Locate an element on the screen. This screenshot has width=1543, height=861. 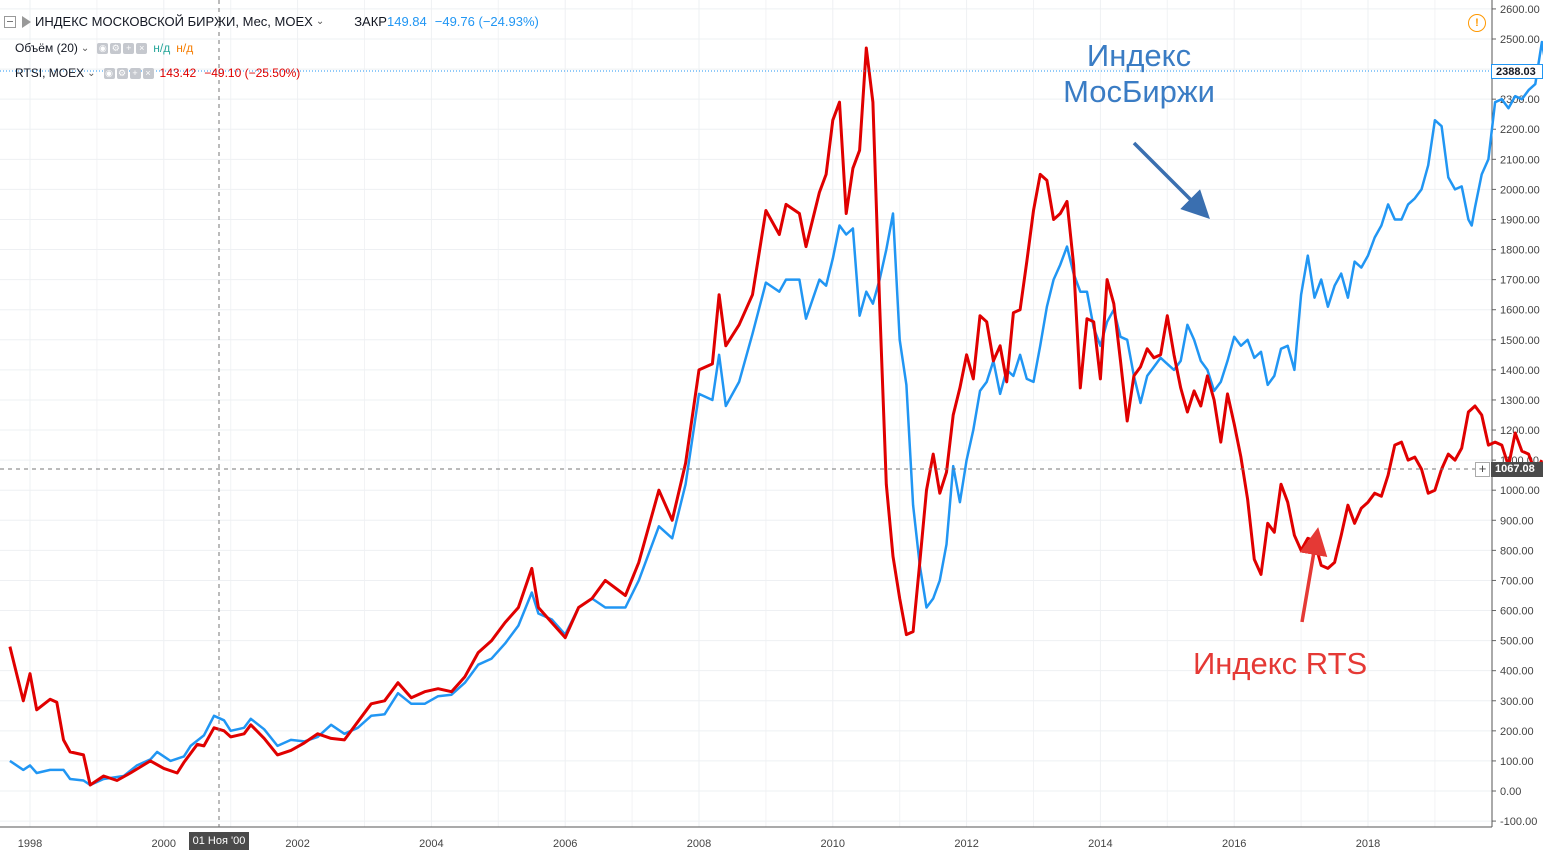
crosshair-price-tag: 1067.08 is located at coordinates (1517, 469).